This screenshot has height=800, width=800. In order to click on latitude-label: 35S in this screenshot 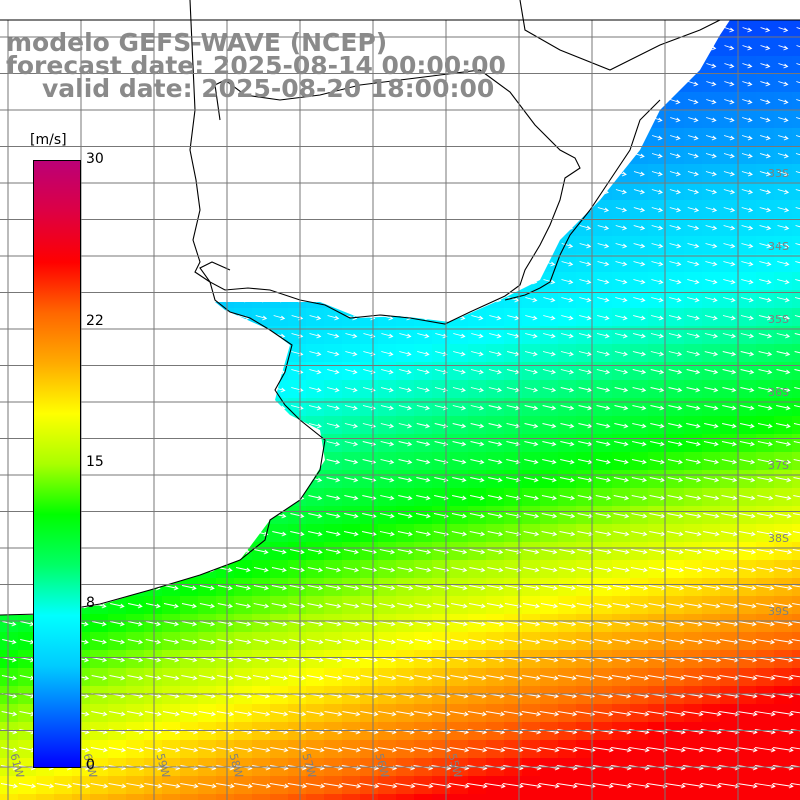, I will do `click(778, 319)`.